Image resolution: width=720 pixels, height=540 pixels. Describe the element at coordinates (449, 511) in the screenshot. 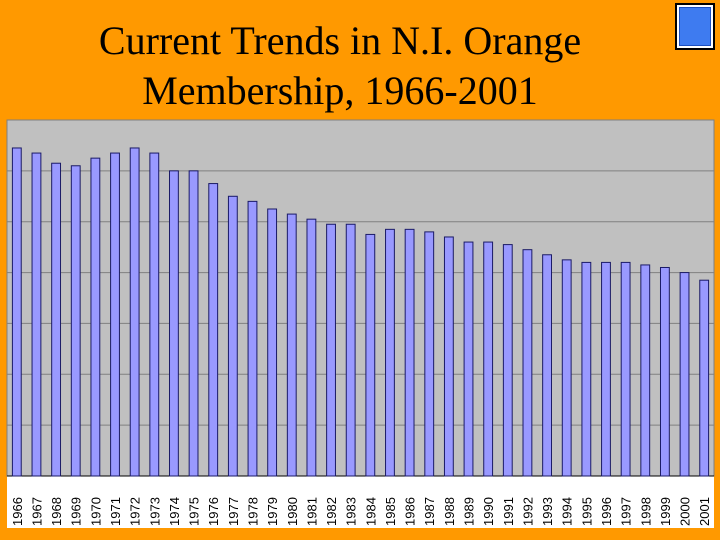

I see `x-tick-label: 1988` at that location.